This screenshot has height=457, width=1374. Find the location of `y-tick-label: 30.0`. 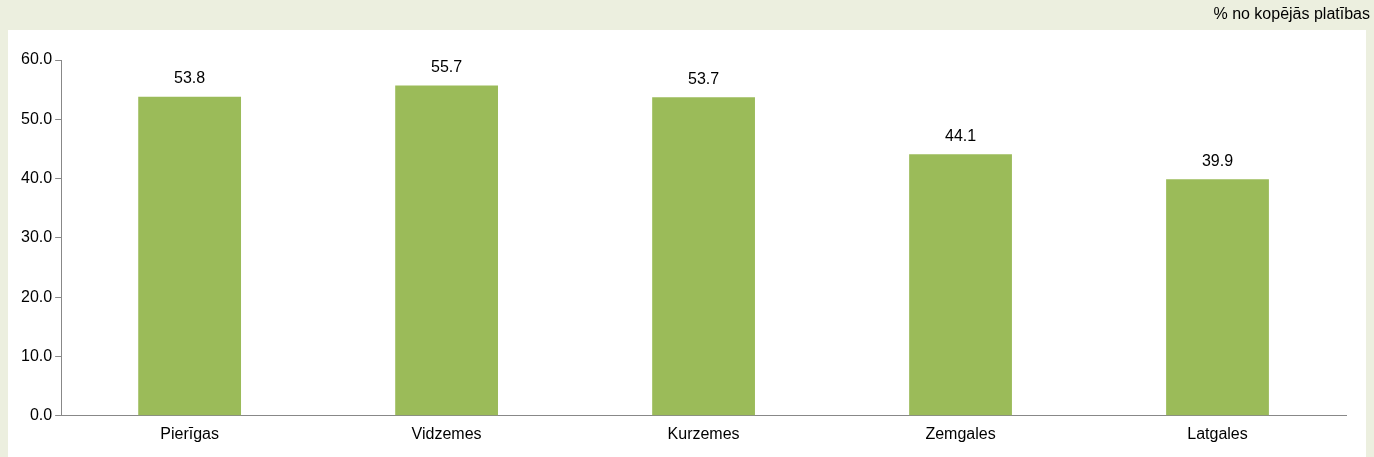

y-tick-label: 30.0 is located at coordinates (37, 237).